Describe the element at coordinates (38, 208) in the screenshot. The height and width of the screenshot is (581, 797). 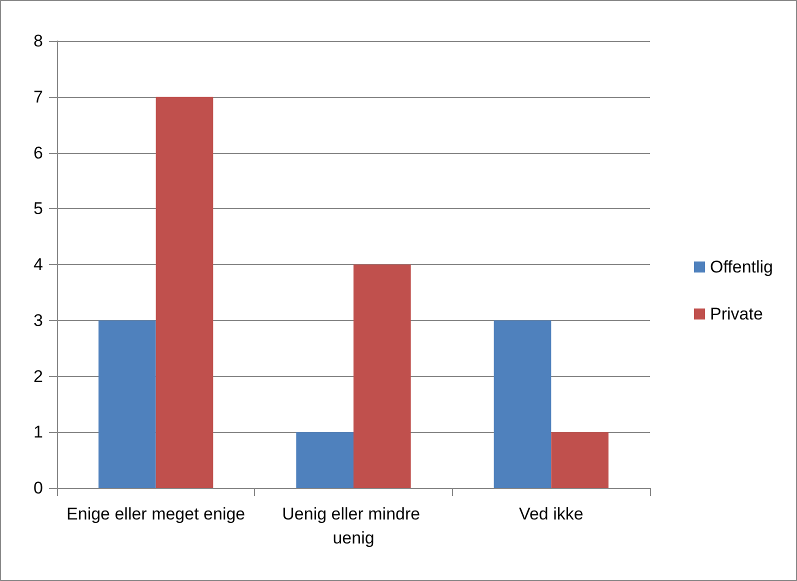
I see `y-tick-label: 5` at that location.